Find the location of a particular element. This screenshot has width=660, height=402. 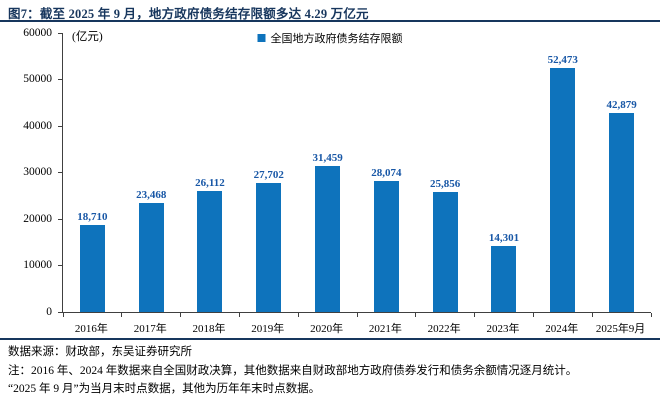

x-axis-label: 2023年 is located at coordinates (503, 329).